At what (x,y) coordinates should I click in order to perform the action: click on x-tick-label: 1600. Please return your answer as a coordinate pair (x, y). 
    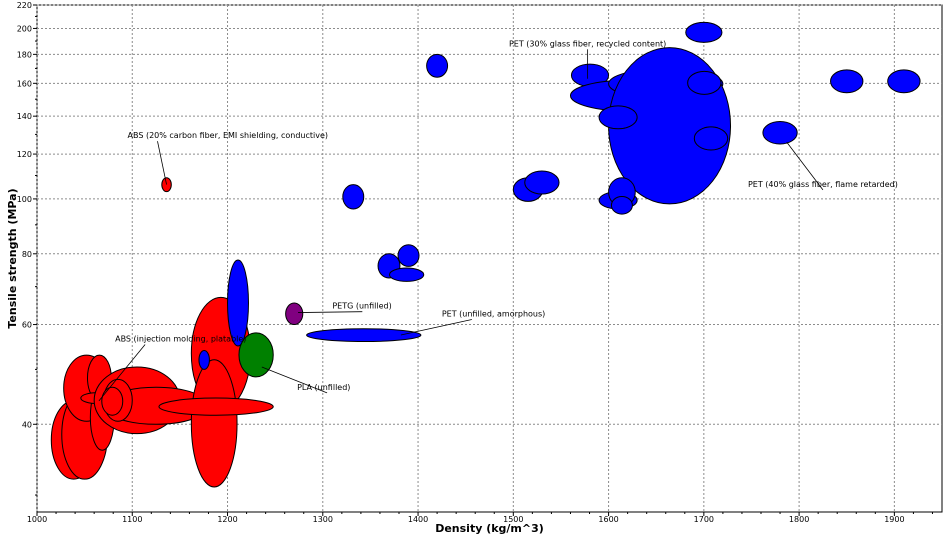
    Looking at the image, I should click on (608, 519).